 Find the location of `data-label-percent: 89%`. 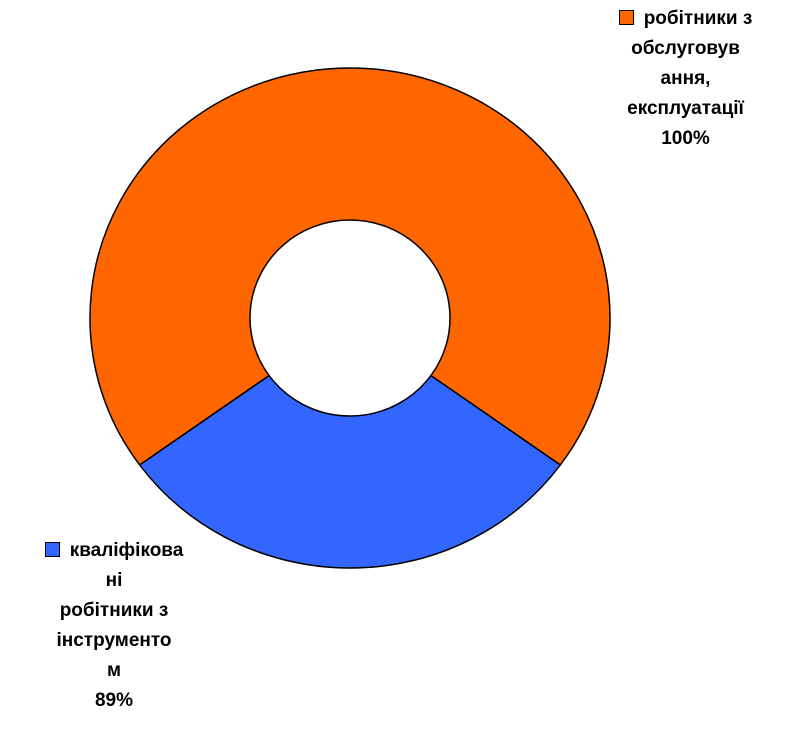

data-label-percent: 89% is located at coordinates (114, 700).